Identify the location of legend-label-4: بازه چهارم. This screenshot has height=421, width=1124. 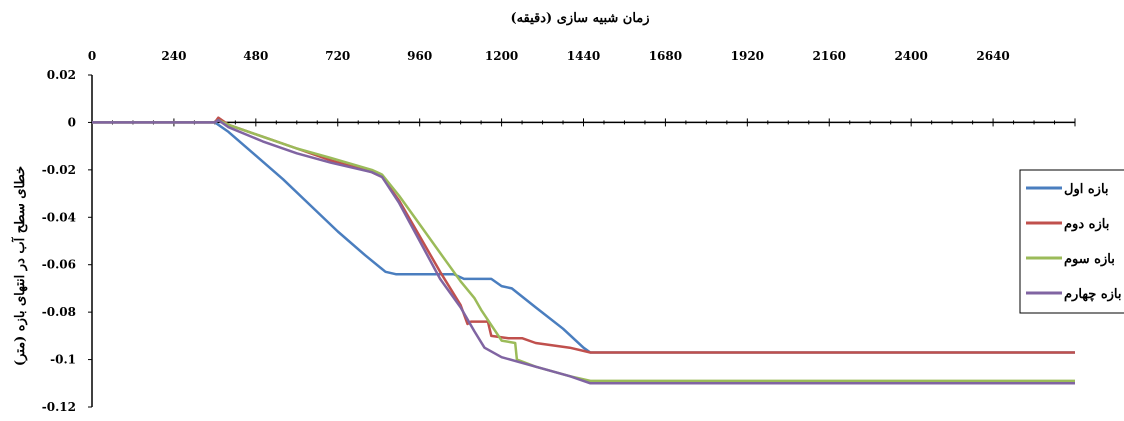
(1093, 294).